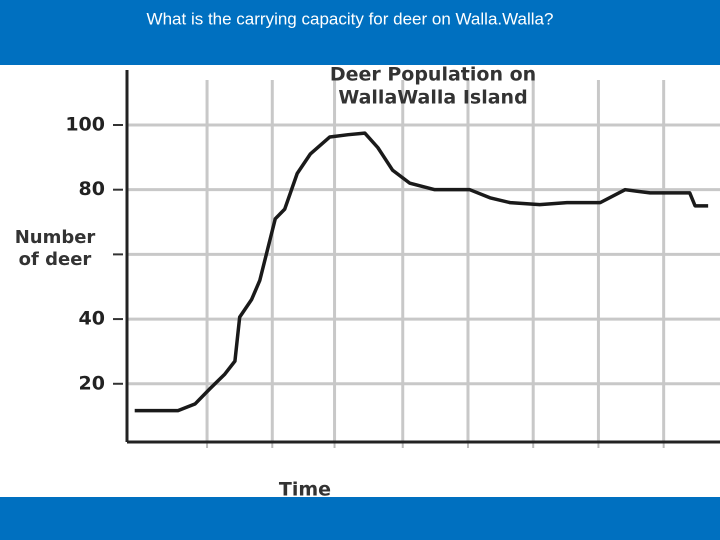  What do you see at coordinates (92, 189) in the screenshot?
I see `y-tick-label: 80` at bounding box center [92, 189].